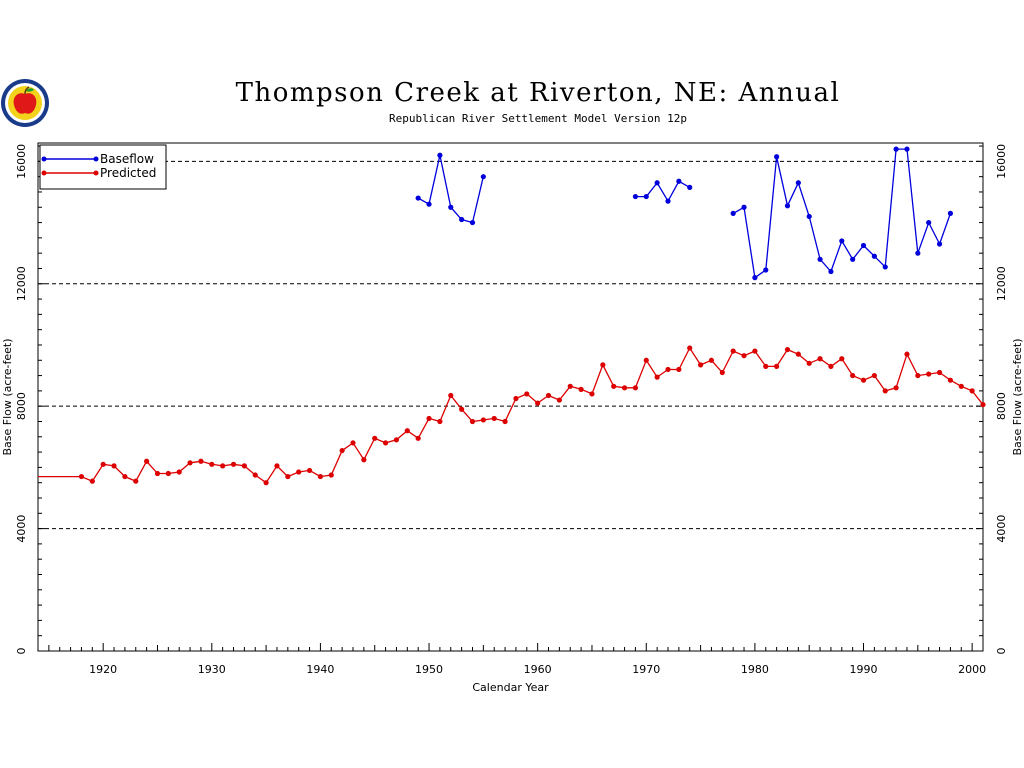 The image size is (1024, 768). What do you see at coordinates (128, 173) in the screenshot?
I see `legend-predicted-label: Predicted` at bounding box center [128, 173].